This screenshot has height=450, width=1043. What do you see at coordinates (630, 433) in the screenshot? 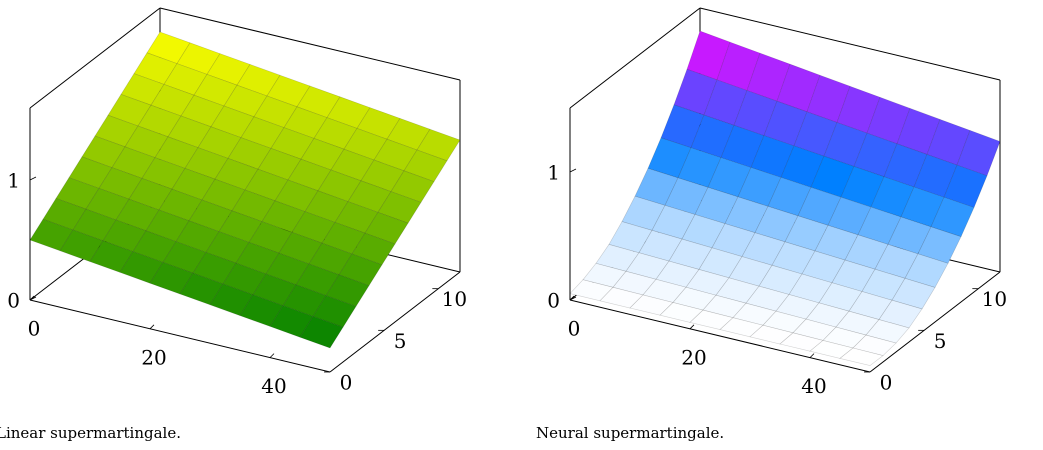
I see `caption: Neural supermartingale.` at bounding box center [630, 433].